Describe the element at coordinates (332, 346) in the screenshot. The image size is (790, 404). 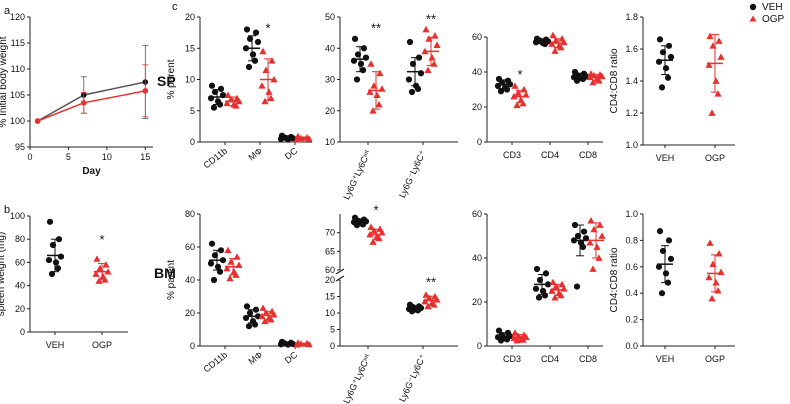
I see `bm2-y-tick-label: 0` at that location.